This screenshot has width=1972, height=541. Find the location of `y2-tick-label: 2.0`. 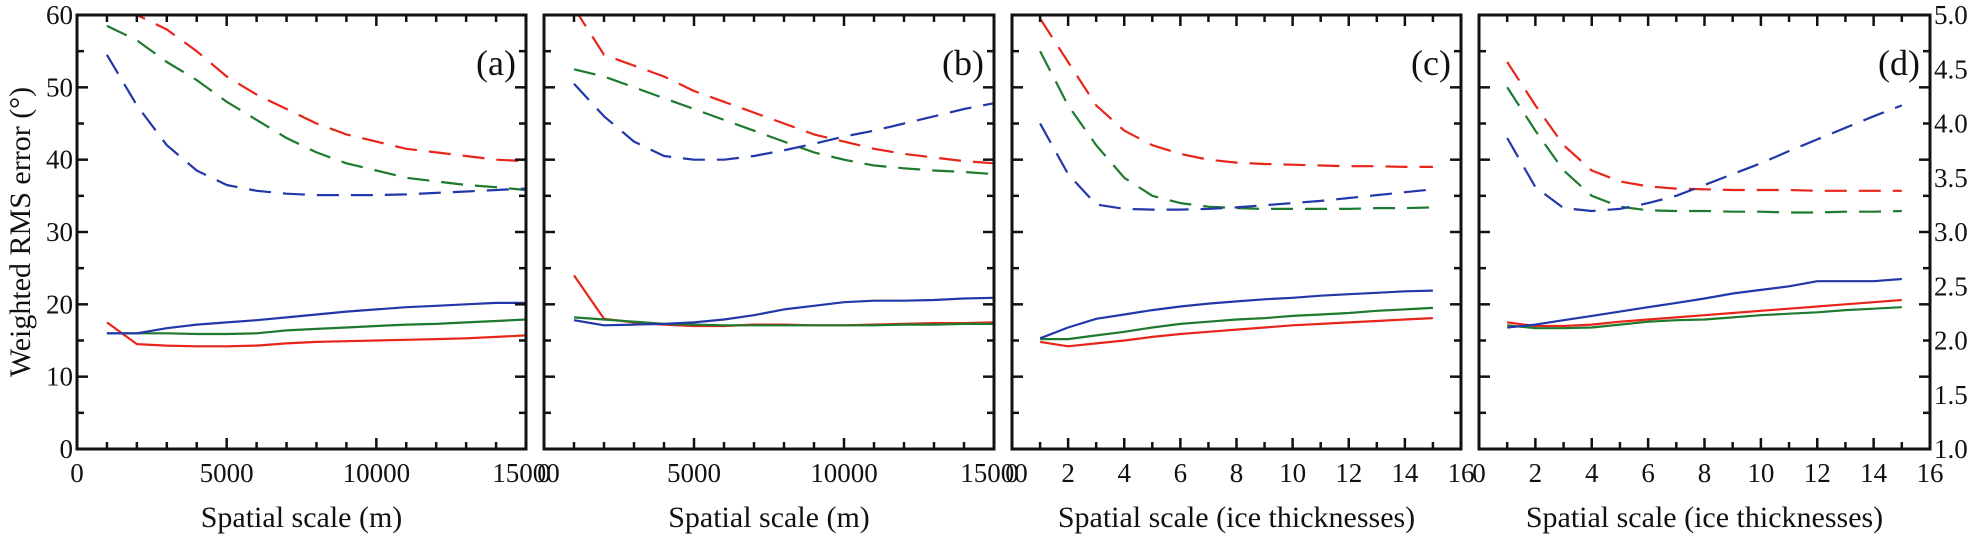

y2-tick-label: 2.0 is located at coordinates (1951, 341).